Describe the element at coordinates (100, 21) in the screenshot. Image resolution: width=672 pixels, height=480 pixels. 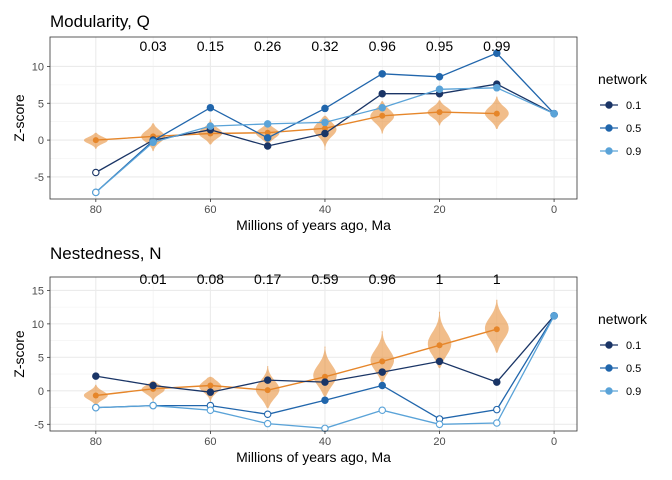
I see `panel-title: Modularity, Q` at that location.